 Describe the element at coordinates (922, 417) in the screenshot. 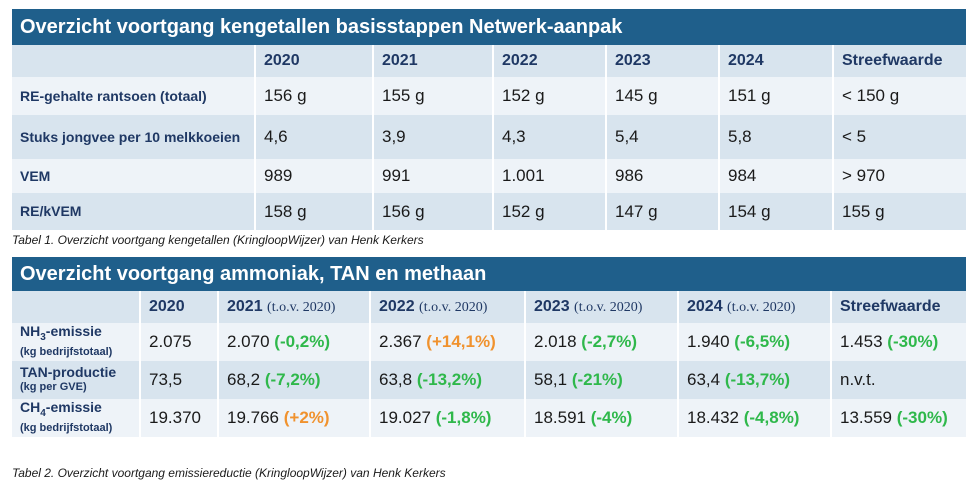

I see `cell-change: (-30%)` at that location.